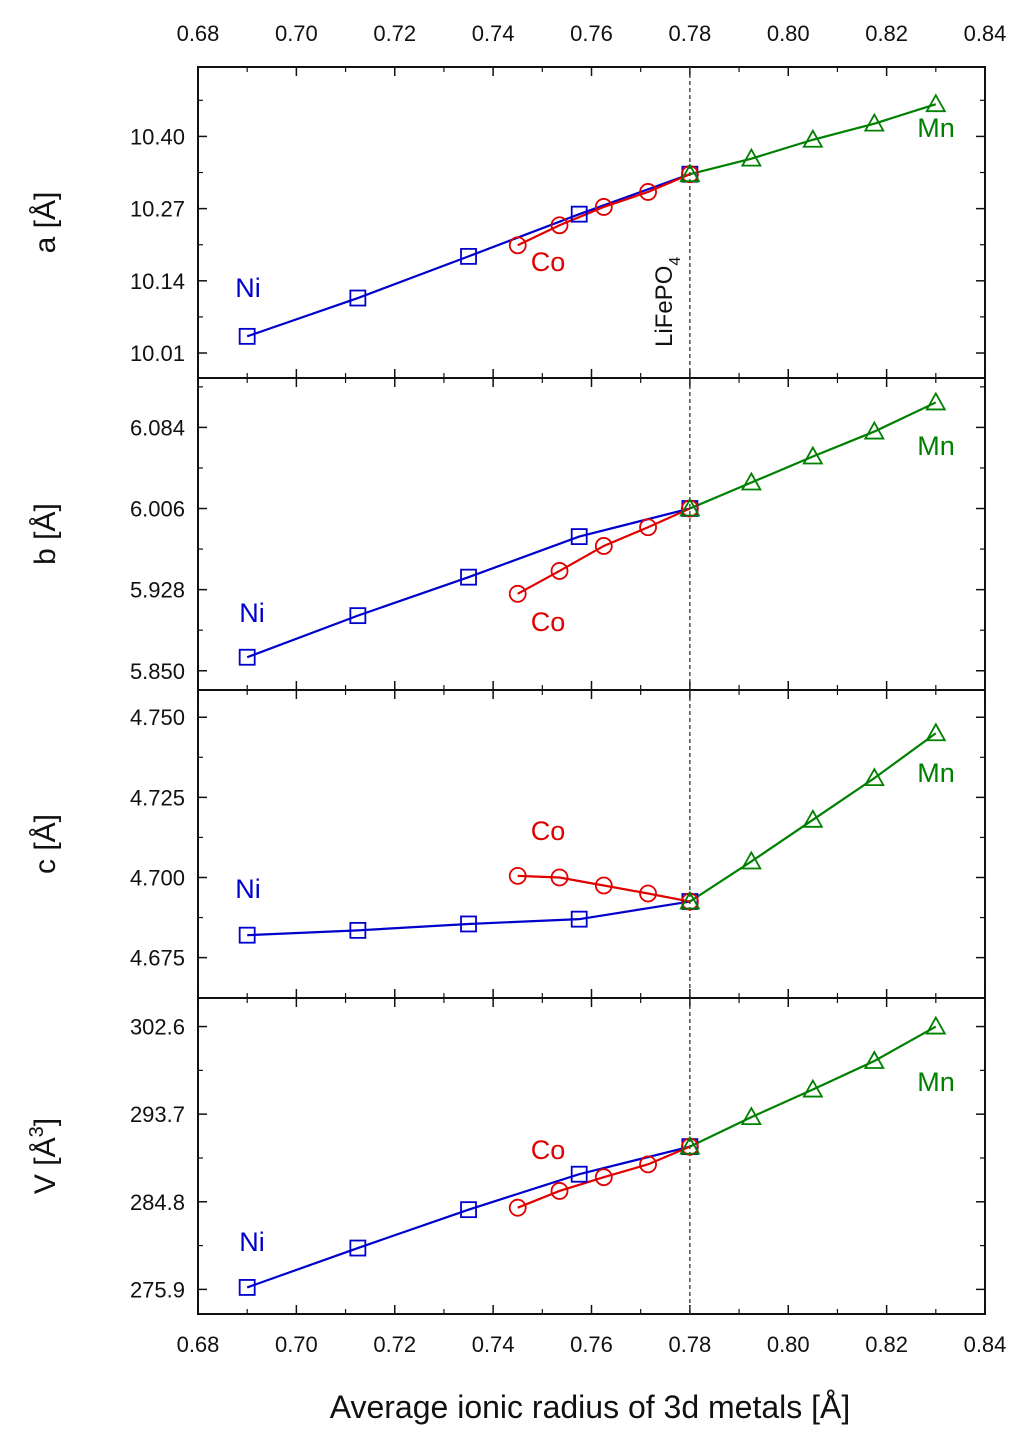 Image resolution: width=1024 pixels, height=1447 pixels. Describe the element at coordinates (157, 1202) in the screenshot. I see `y-tick-label: 284.8` at that location.